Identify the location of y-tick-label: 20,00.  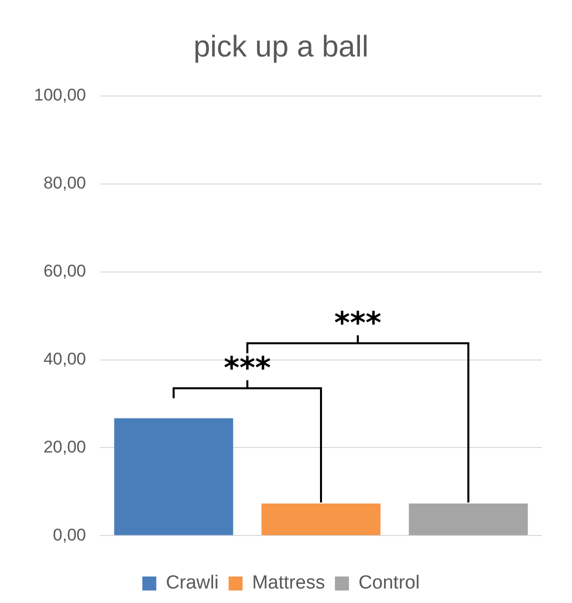
(64, 446).